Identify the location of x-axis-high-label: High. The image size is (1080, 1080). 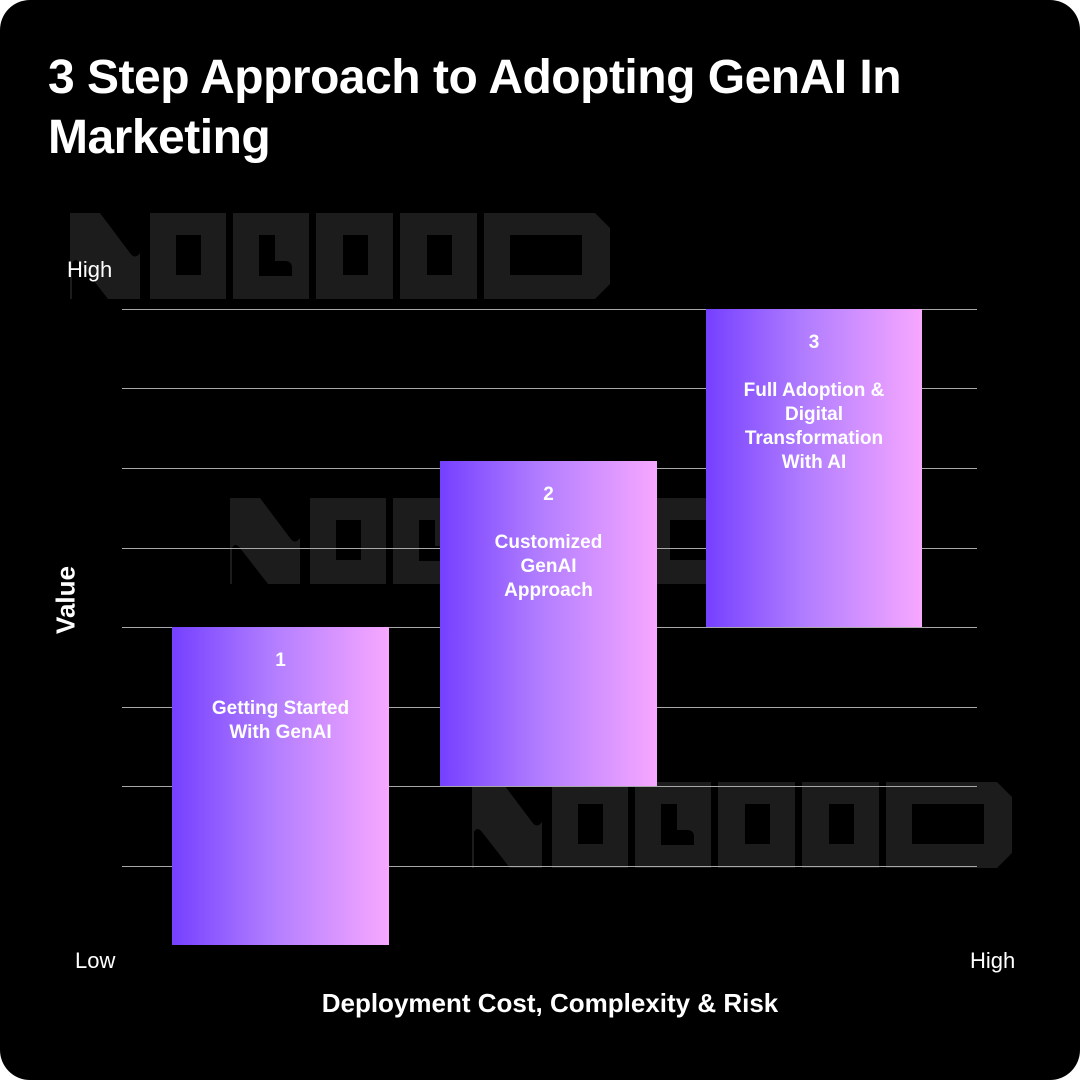
(993, 960).